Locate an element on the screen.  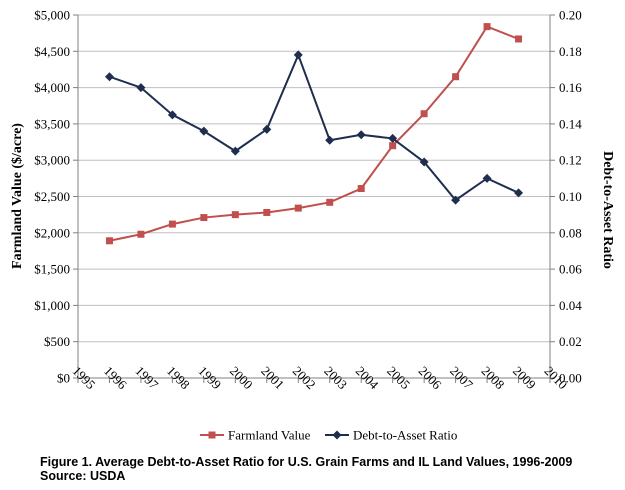
x-tick-label: 2004 is located at coordinates (367, 377).